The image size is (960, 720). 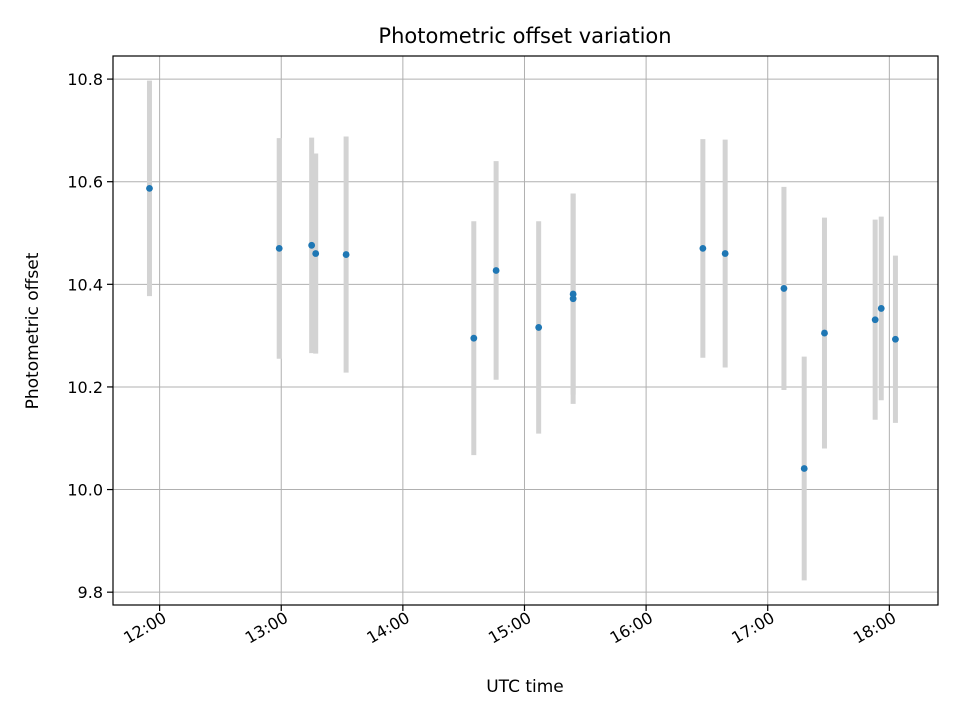 I want to click on y-axis-ticks: 9.8 10.0 10.2 10.4 10.6 10.8, so click(x=90, y=336).